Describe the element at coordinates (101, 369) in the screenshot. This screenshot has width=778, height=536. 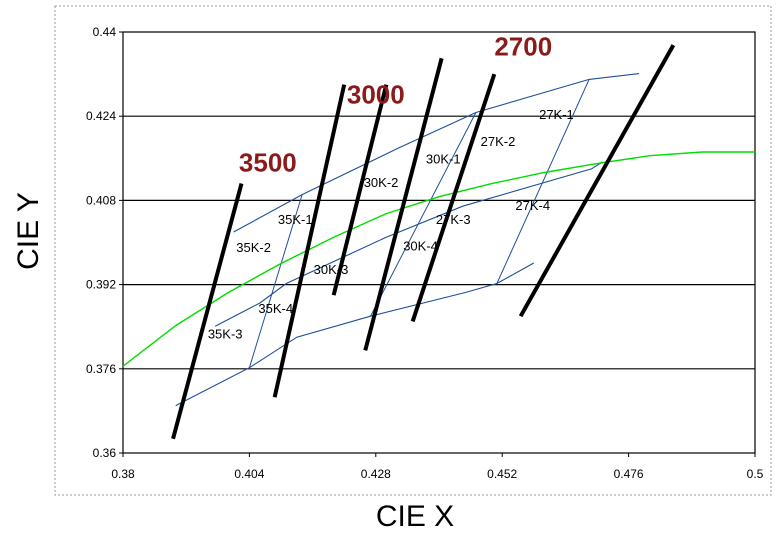
I see `y-tick-label: 0.376` at that location.